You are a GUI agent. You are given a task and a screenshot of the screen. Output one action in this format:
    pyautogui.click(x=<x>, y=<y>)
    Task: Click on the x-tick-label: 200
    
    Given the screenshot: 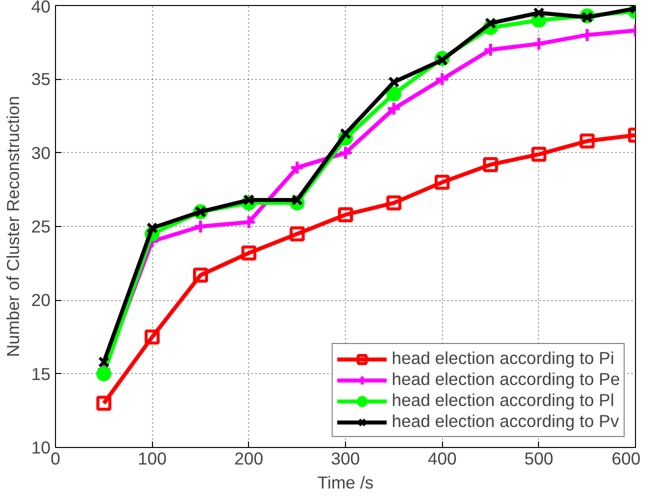 What is the action you would take?
    pyautogui.click(x=249, y=458)
    